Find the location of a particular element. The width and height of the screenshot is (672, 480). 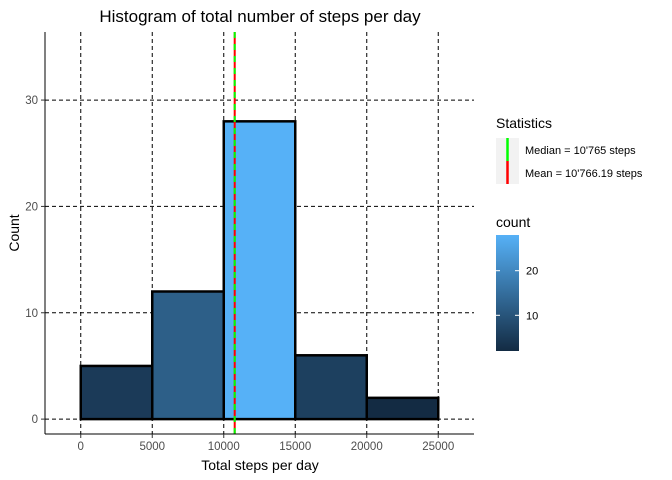

colorbar-tick-label: 10 is located at coordinates (532, 316).